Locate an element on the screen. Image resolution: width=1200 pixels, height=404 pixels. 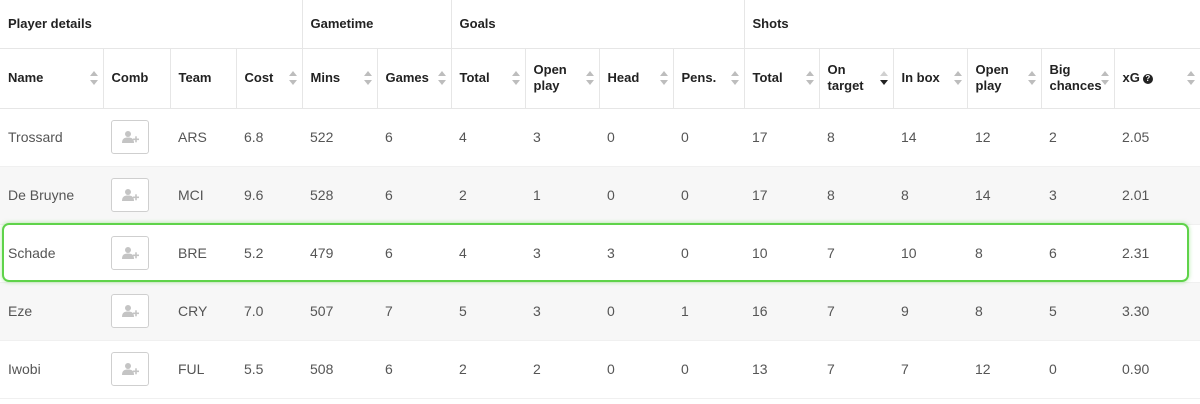
player-name: De Bruyne is located at coordinates (51, 195).